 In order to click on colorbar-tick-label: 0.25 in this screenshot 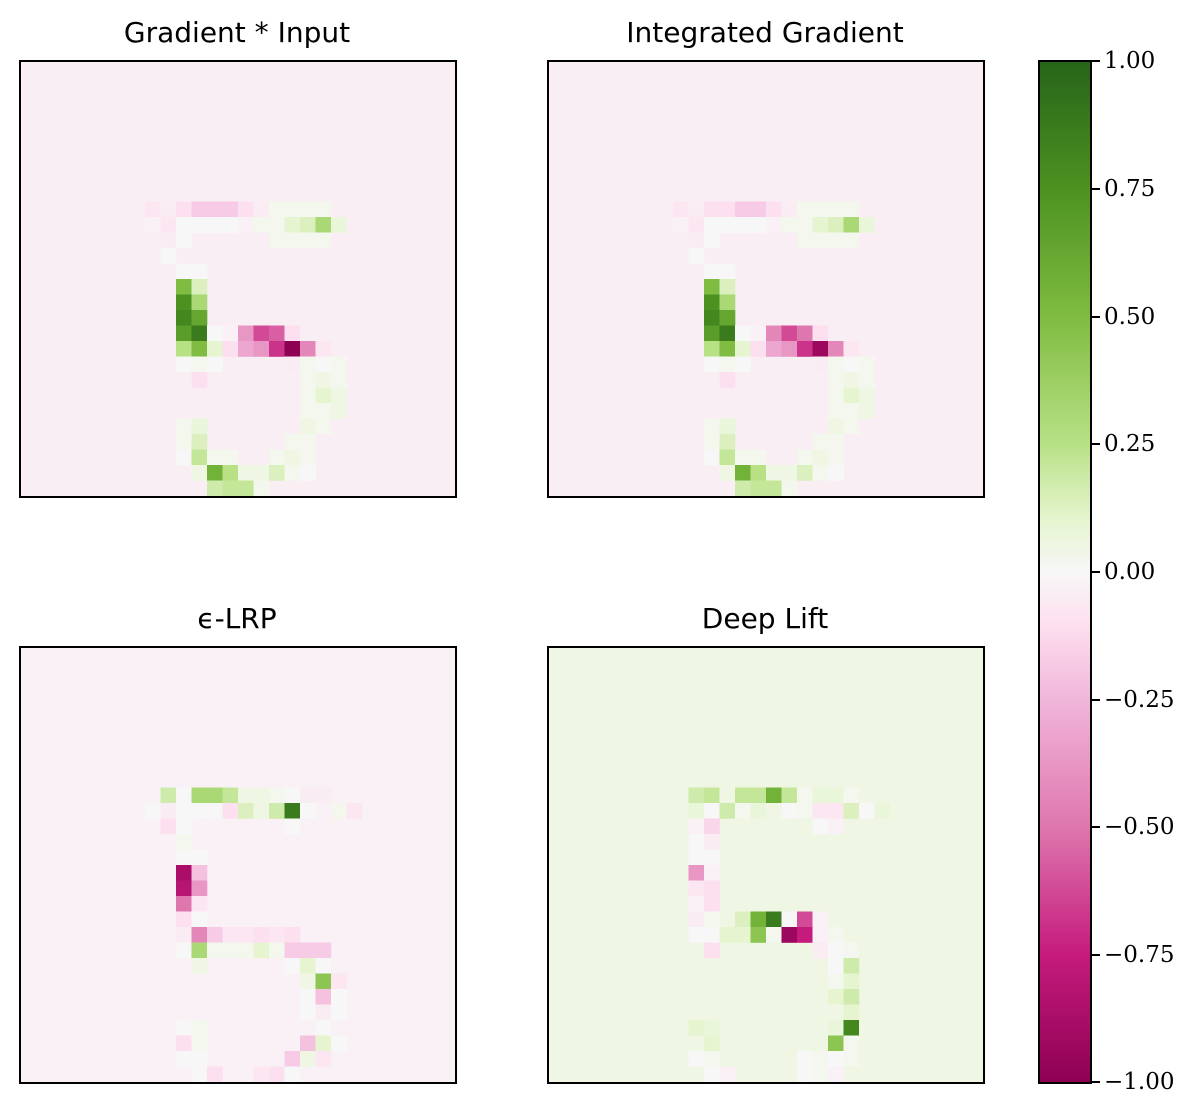, I will do `click(1130, 444)`.